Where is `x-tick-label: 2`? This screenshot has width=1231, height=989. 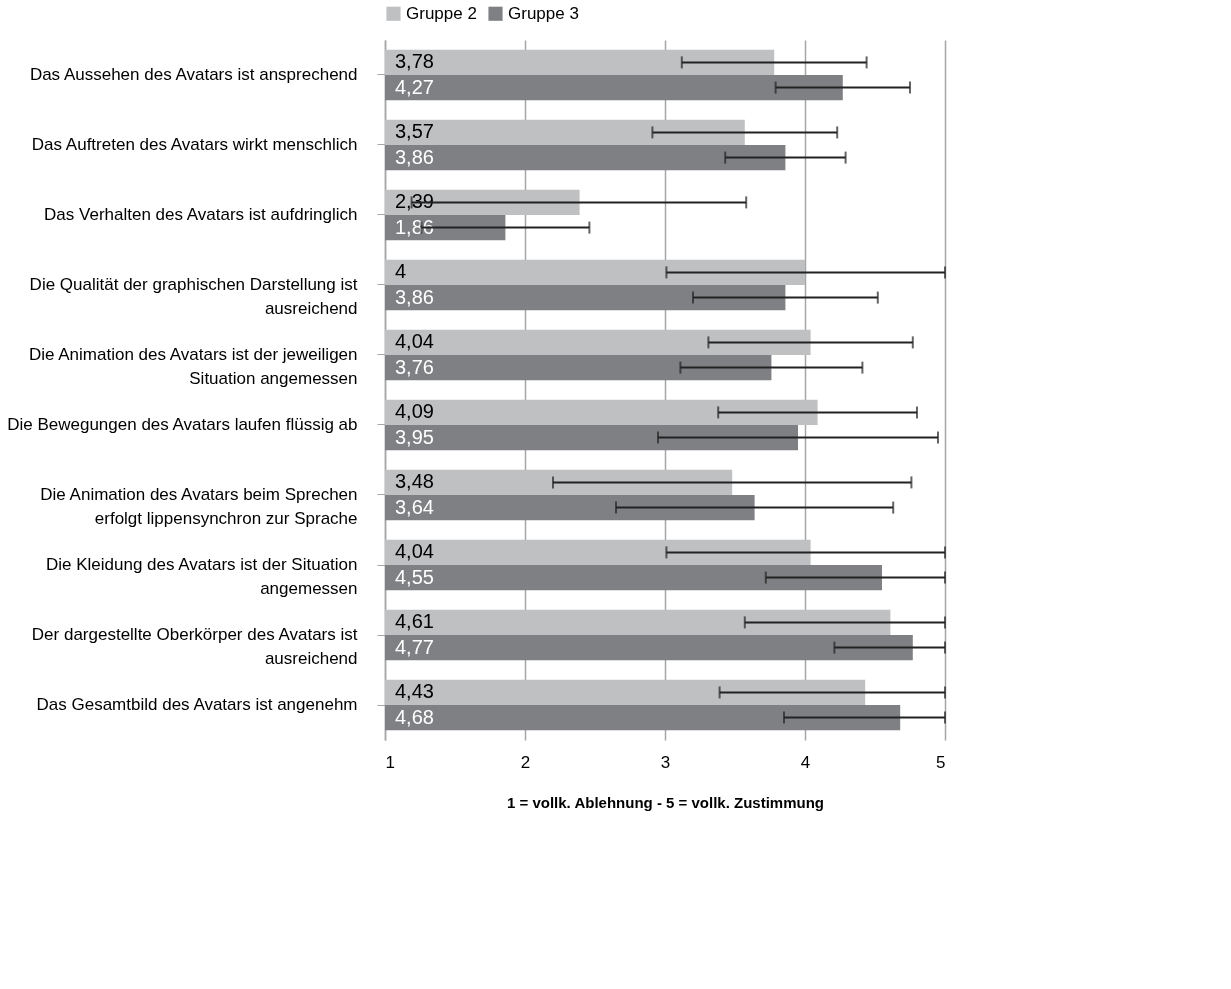 x-tick-label: 2 is located at coordinates (525, 762).